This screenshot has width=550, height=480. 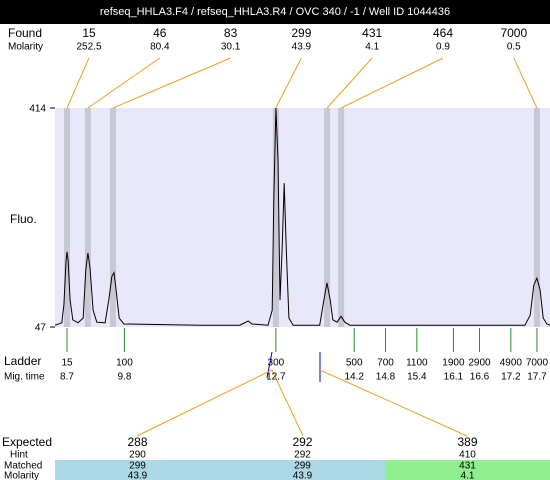 What do you see at coordinates (480, 377) in the screenshot?
I see `ladder-time: 16.6` at bounding box center [480, 377].